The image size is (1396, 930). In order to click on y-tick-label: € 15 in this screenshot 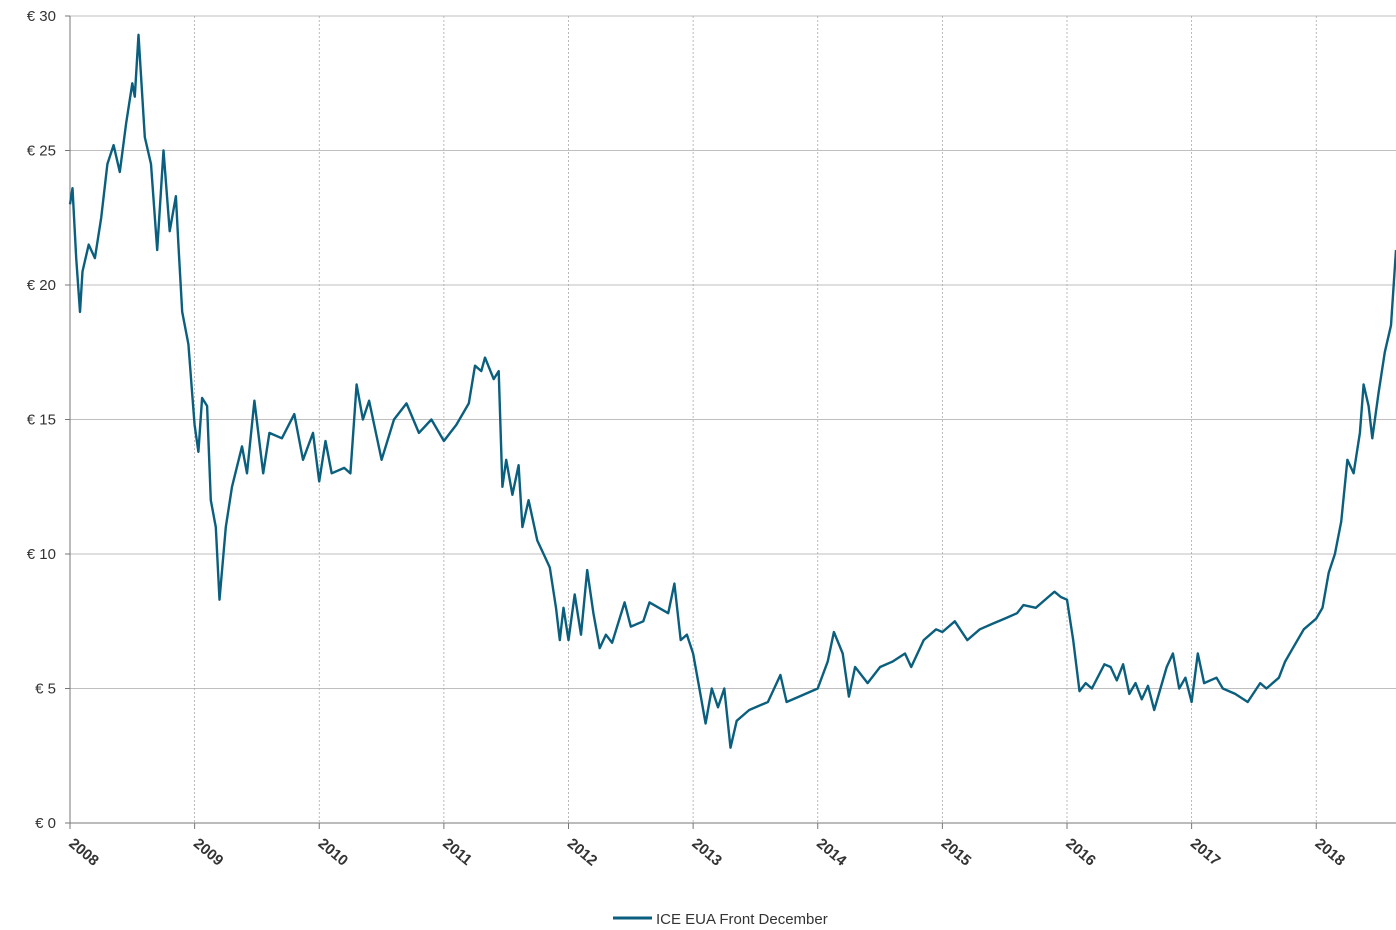, I will do `click(41, 420)`.